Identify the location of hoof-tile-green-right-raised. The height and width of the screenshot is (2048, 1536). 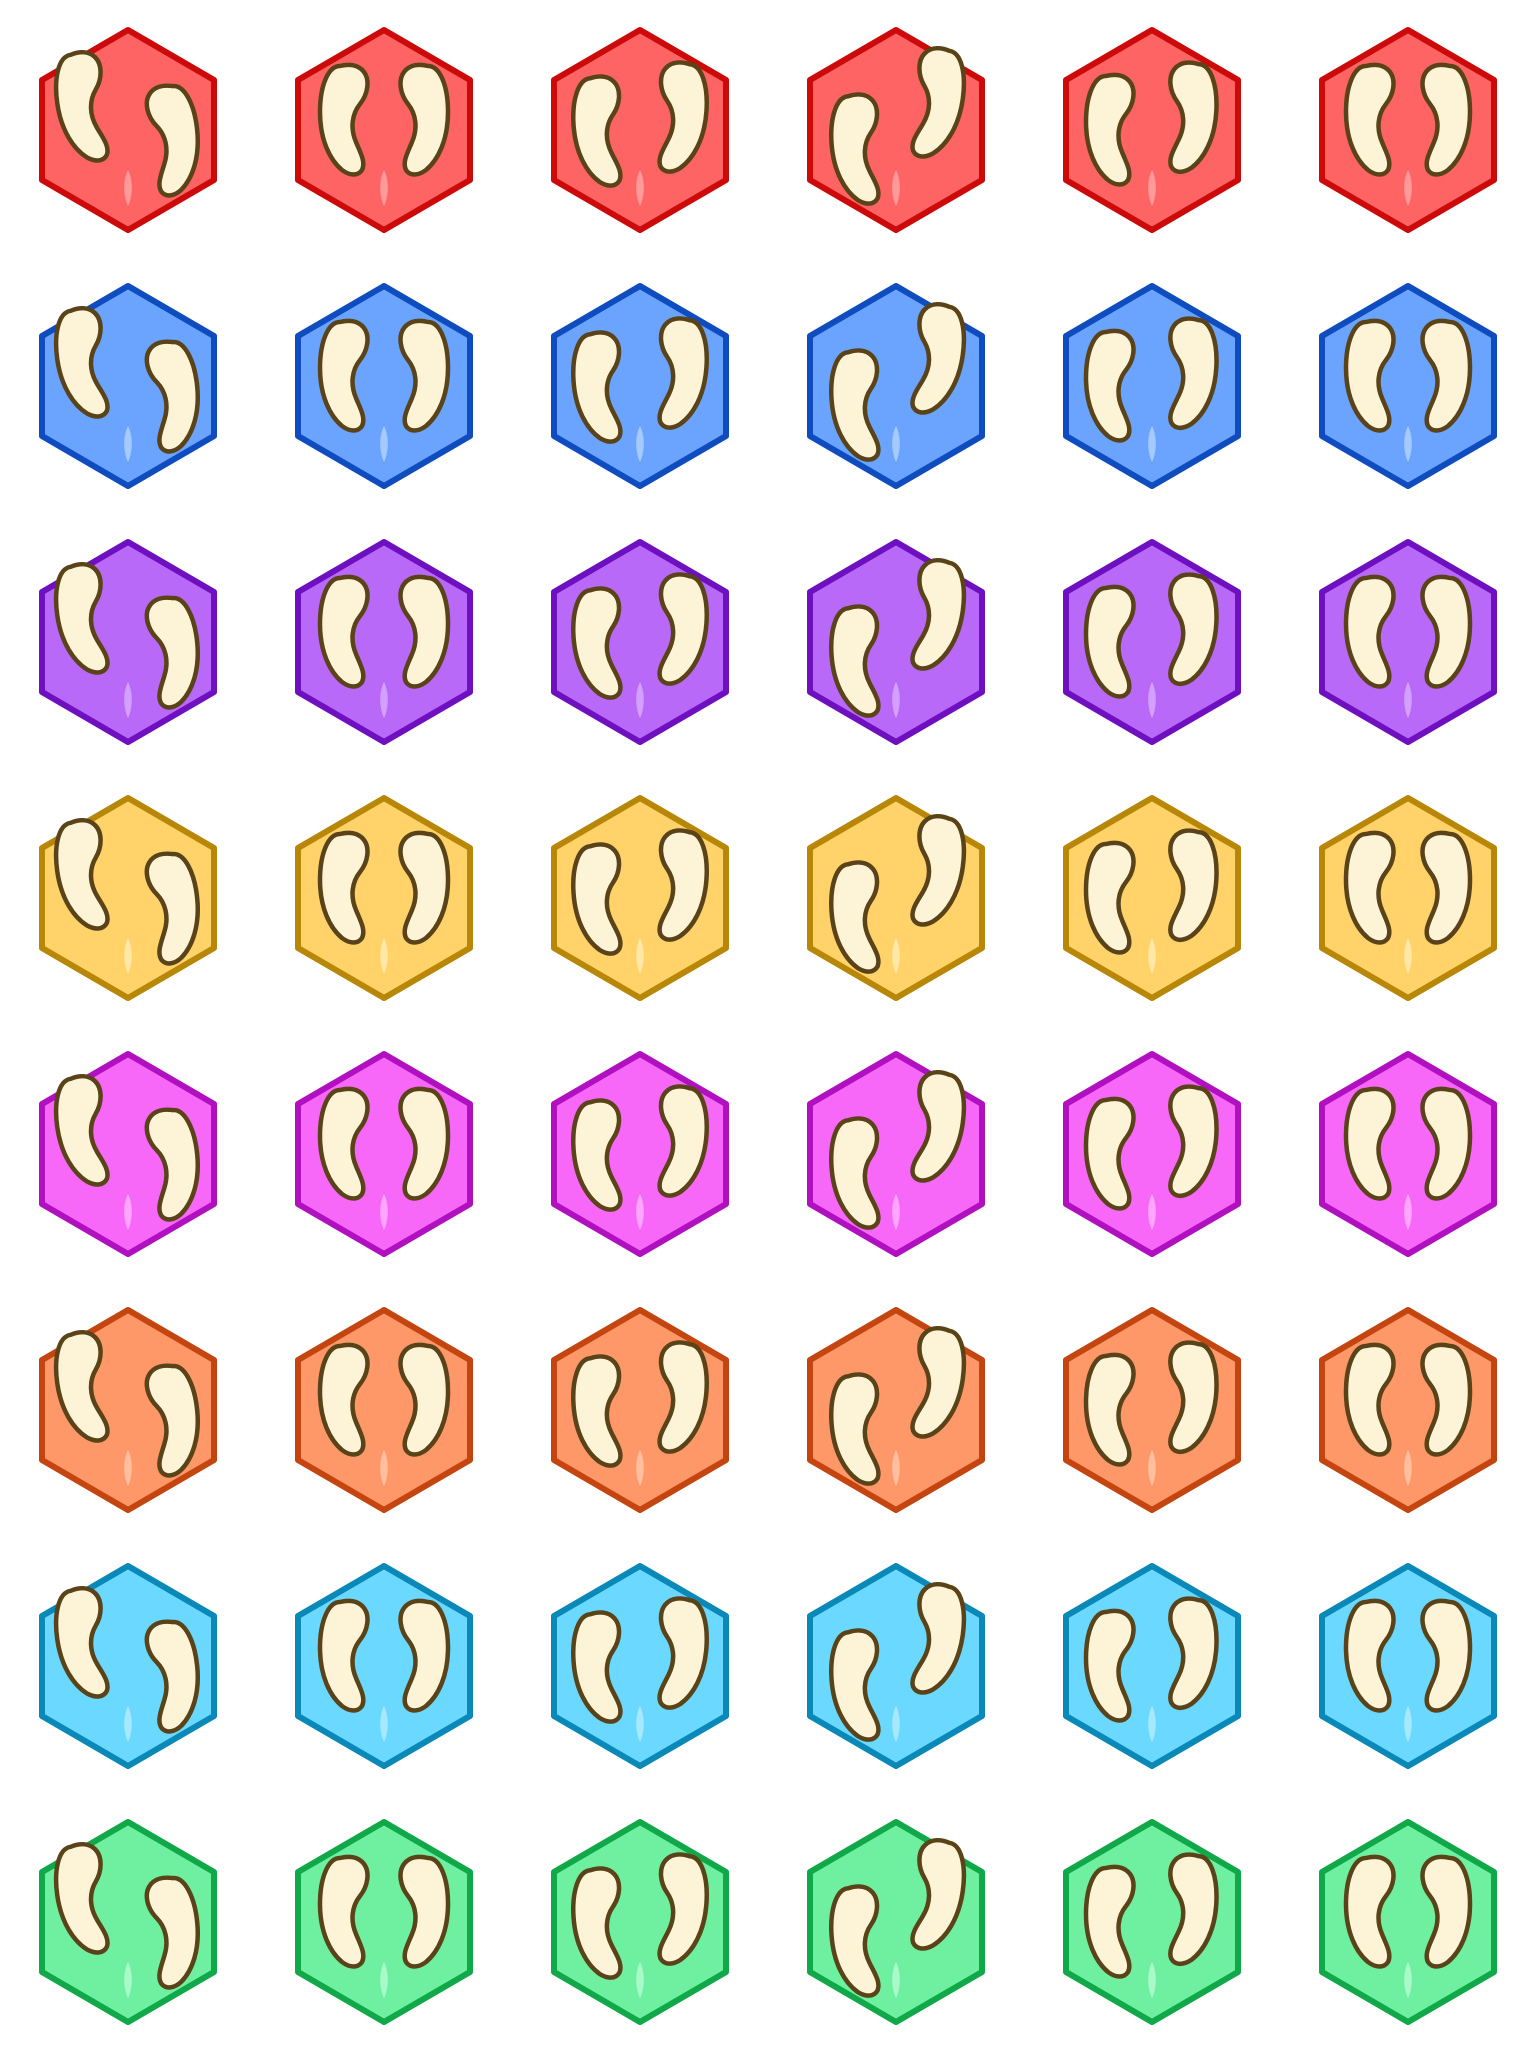
(640, 1922).